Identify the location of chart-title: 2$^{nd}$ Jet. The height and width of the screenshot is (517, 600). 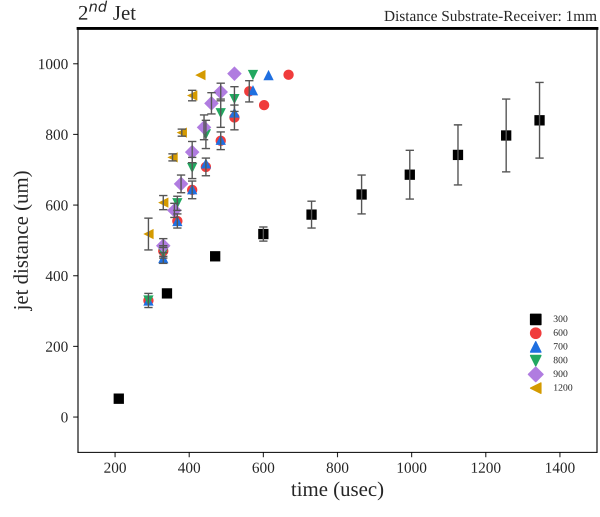
(107, 10).